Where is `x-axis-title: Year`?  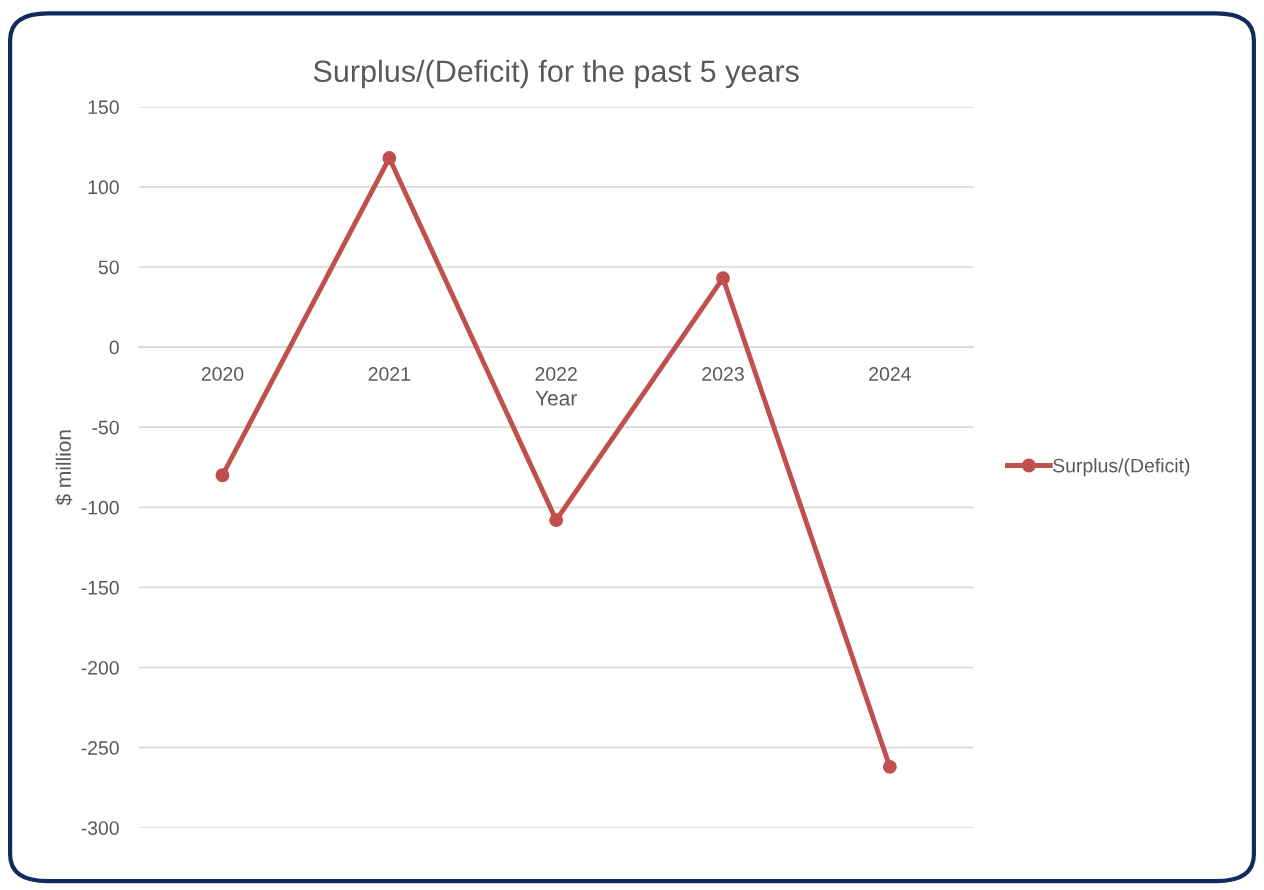 x-axis-title: Year is located at coordinates (556, 398).